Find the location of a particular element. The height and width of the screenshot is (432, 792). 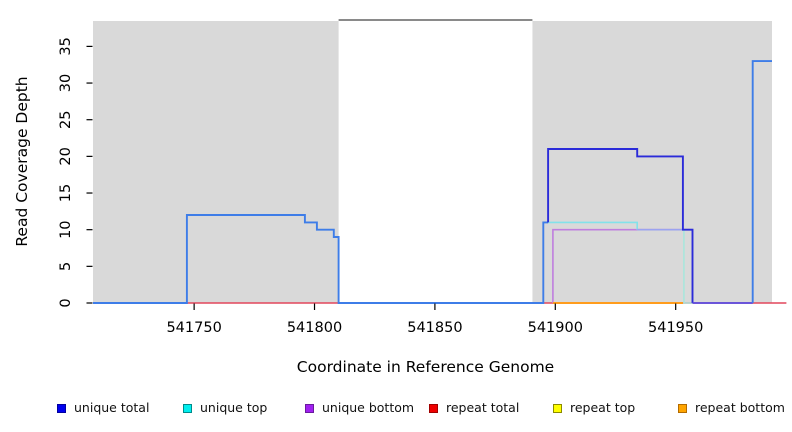

legend-swatch-unique-bottom is located at coordinates (309, 408).